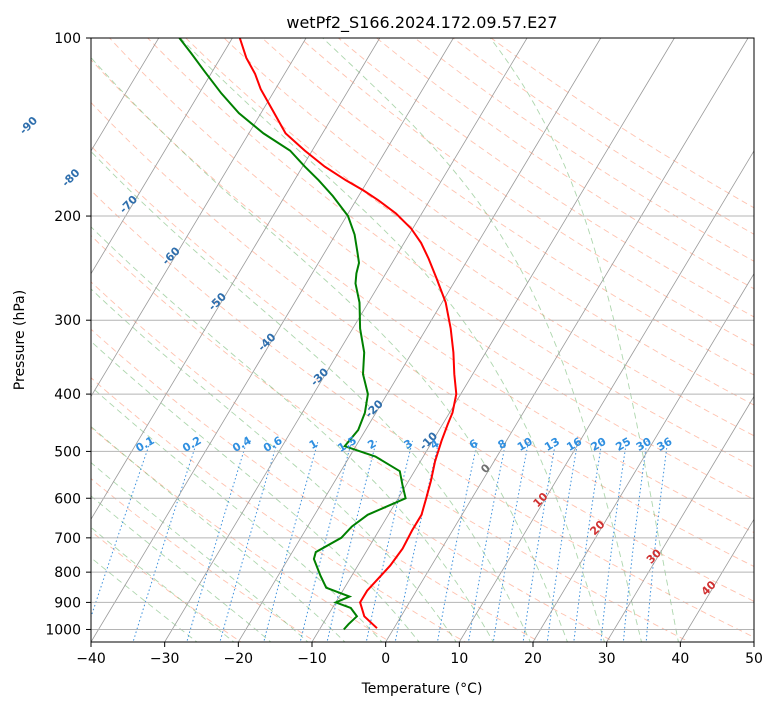 This screenshot has width=775, height=708. What do you see at coordinates (239, 659) in the screenshot?
I see `x-tick-label: −20` at bounding box center [239, 659].